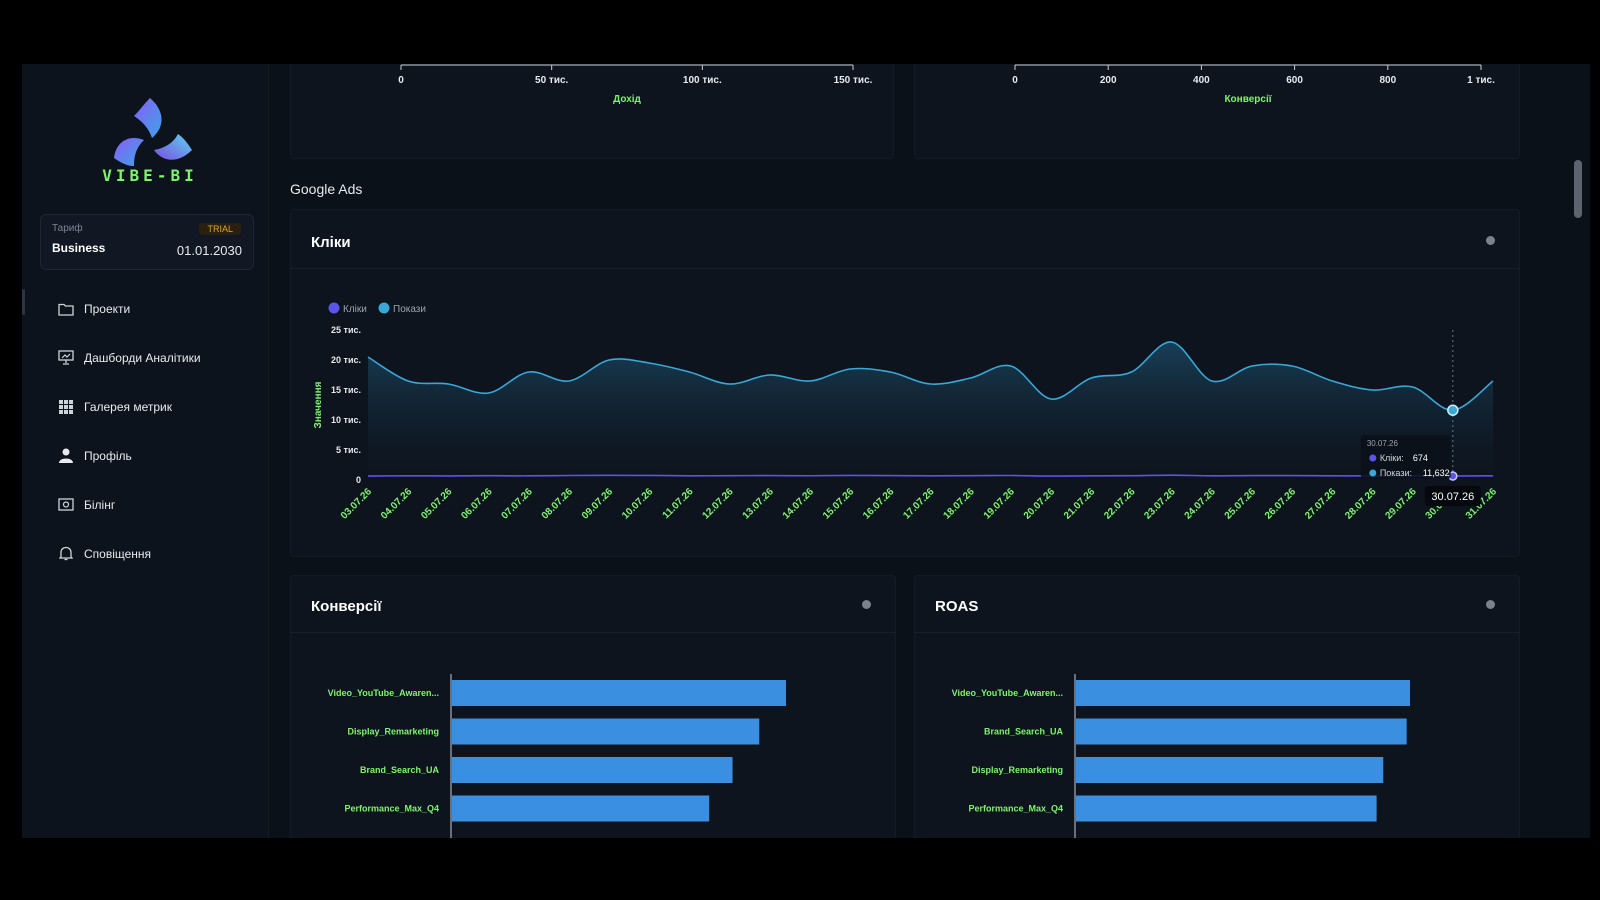 The height and width of the screenshot is (900, 1600). I want to click on y-tick-label: 0, so click(358, 480).